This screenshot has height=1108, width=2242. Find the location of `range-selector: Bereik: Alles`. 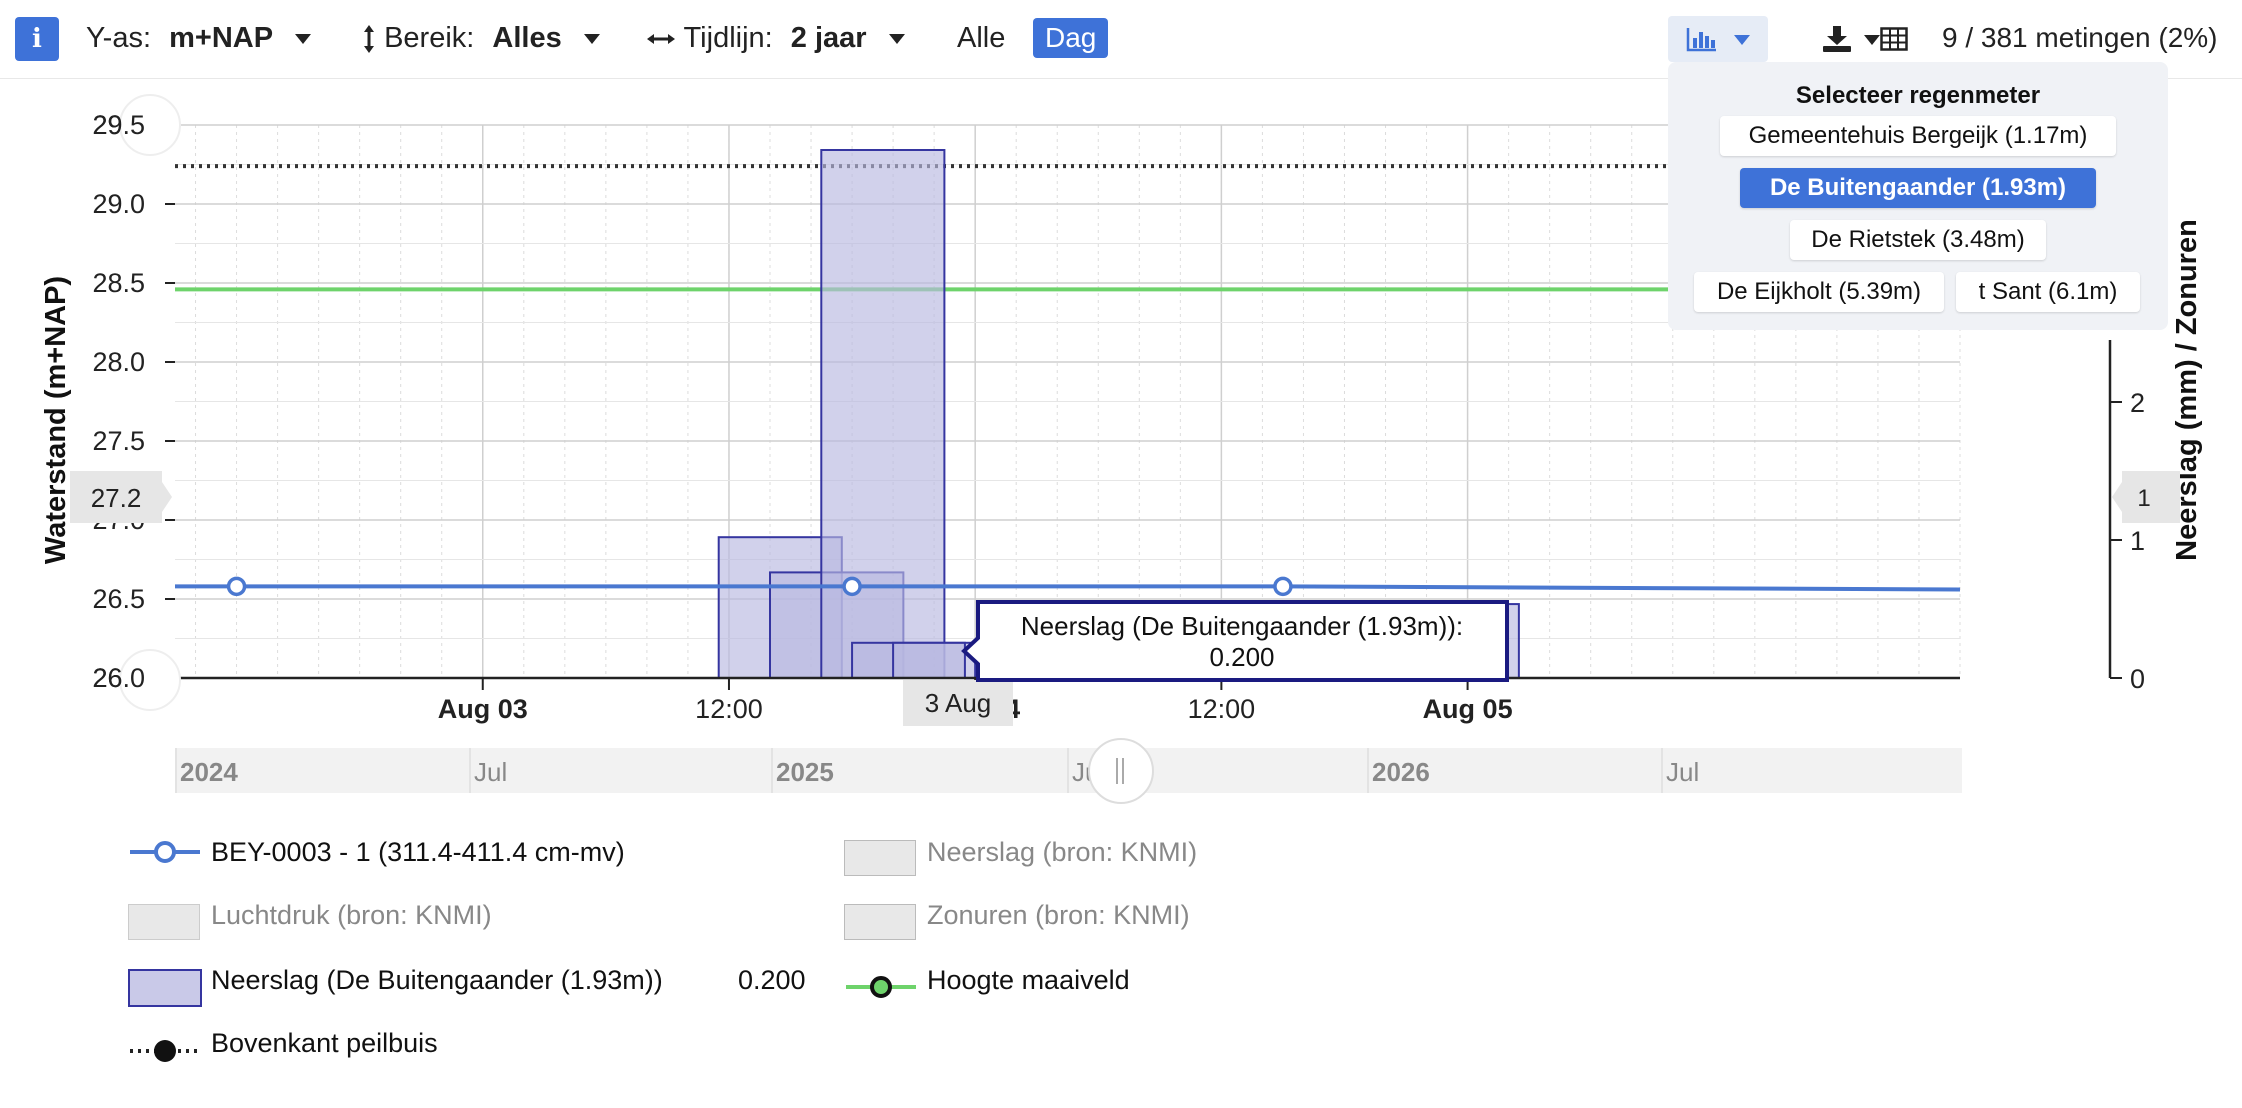

range-selector: Bereik: Alles is located at coordinates (481, 38).